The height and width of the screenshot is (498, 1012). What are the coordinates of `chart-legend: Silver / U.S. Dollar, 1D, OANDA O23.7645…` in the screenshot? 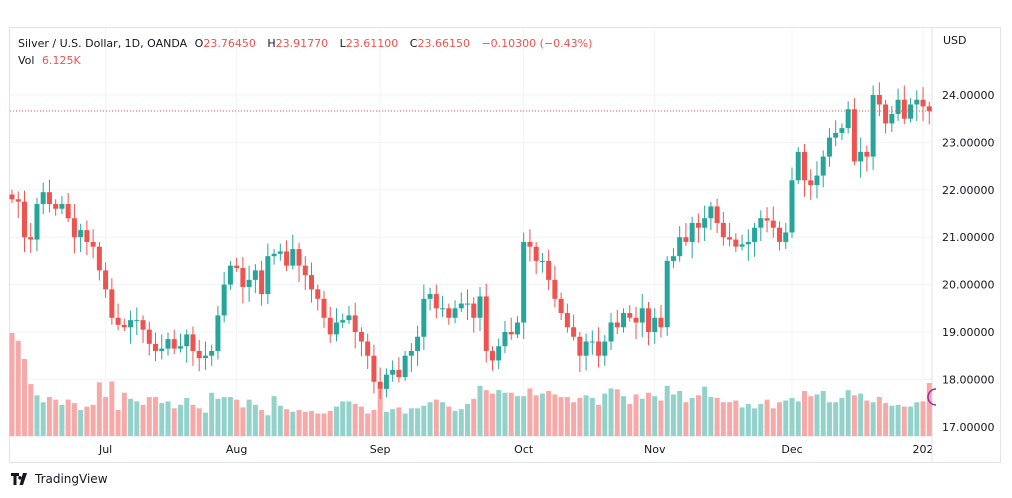 It's located at (307, 52).